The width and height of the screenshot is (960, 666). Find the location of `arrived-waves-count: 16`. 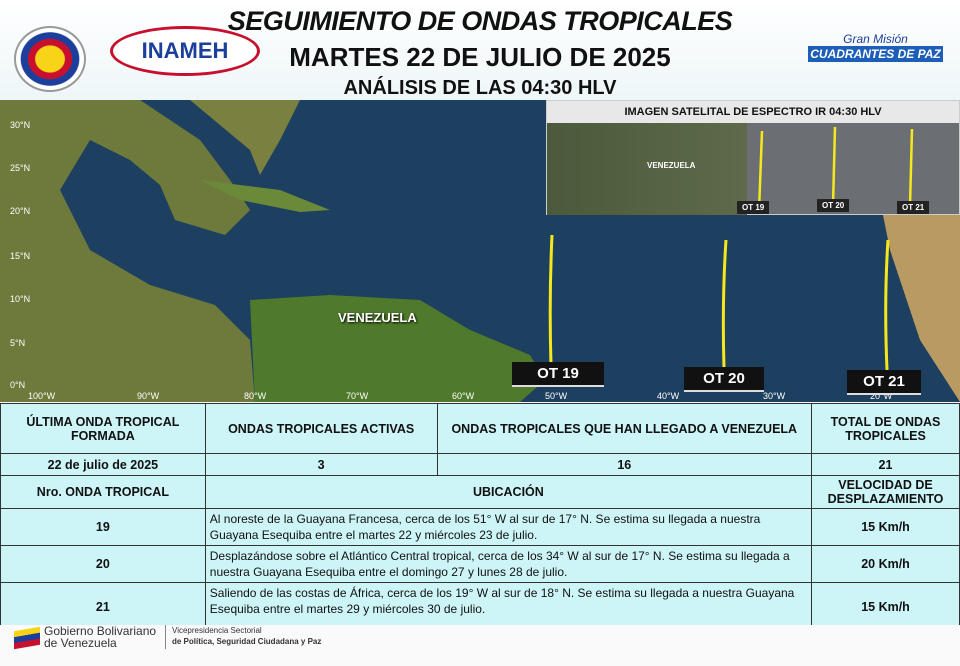

arrived-waves-count: 16 is located at coordinates (624, 464).